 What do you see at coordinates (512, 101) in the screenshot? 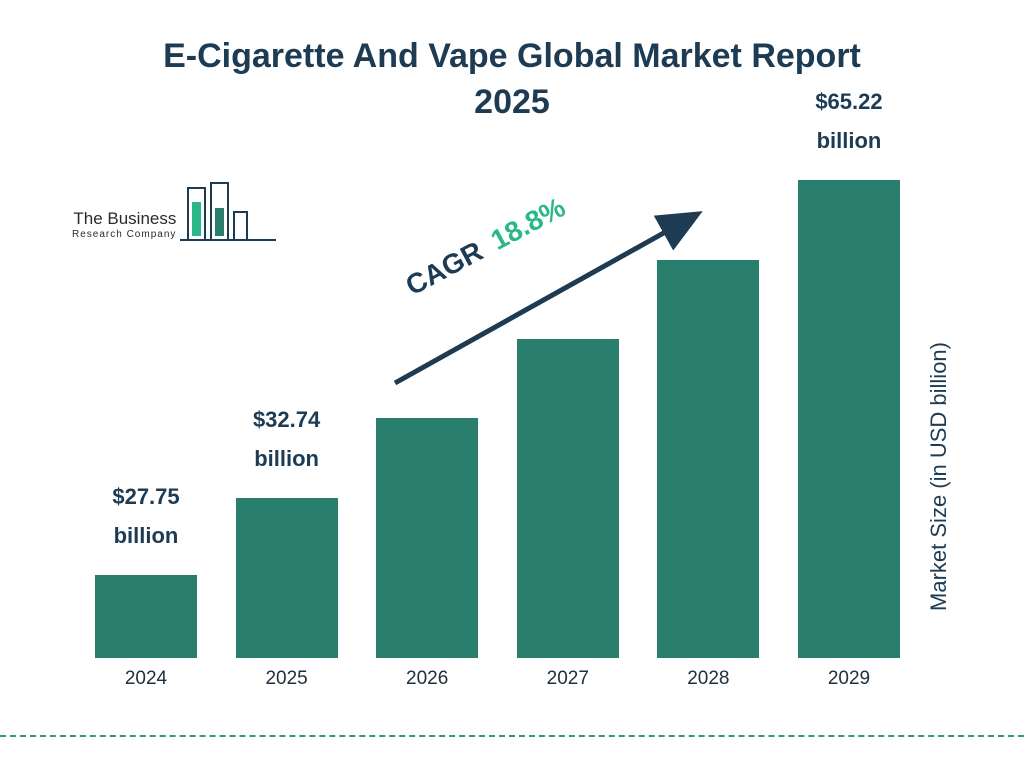
I see `page-title-line2: 2025` at bounding box center [512, 101].